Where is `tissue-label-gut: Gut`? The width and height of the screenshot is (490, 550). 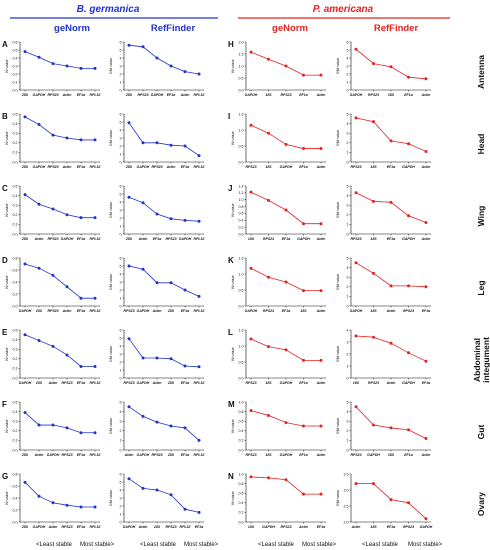 tissue-label-gut: Gut is located at coordinates (481, 432).